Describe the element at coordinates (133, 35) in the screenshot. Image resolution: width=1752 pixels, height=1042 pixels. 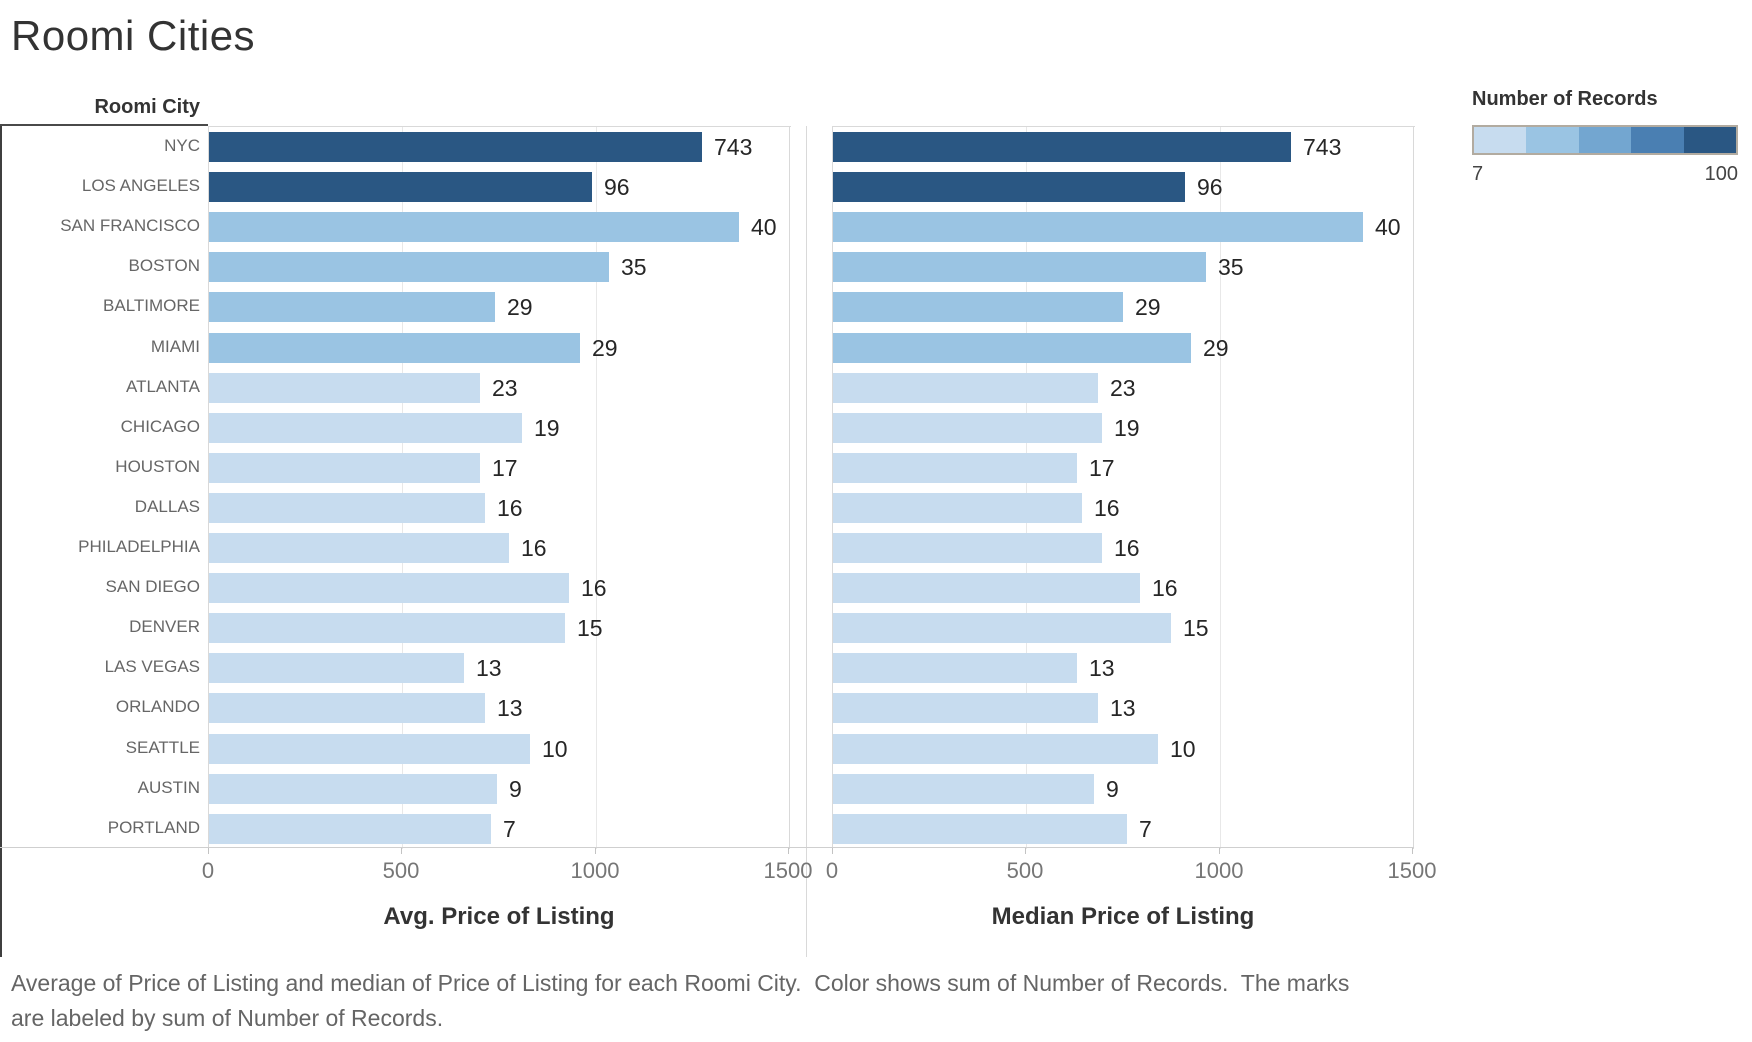
I see `page-title: Roomi Cities` at that location.